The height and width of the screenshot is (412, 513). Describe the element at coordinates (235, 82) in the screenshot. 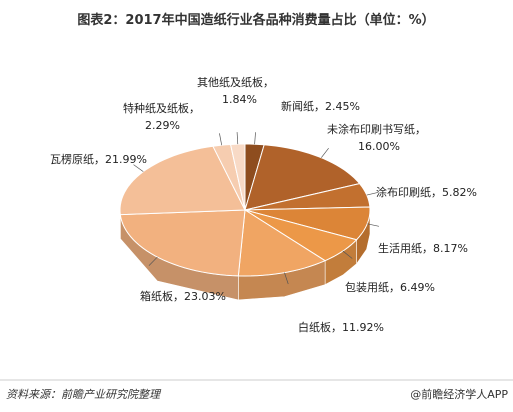

I see `category-label: 其他纸及纸板，` at that location.